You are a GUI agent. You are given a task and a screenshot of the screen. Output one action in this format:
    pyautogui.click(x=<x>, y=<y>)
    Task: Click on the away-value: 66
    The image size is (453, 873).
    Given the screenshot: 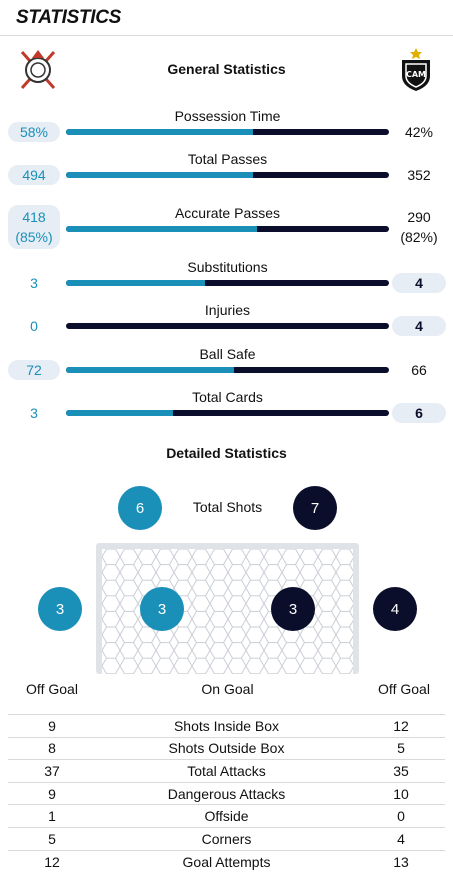 What is the action you would take?
    pyautogui.click(x=419, y=370)
    